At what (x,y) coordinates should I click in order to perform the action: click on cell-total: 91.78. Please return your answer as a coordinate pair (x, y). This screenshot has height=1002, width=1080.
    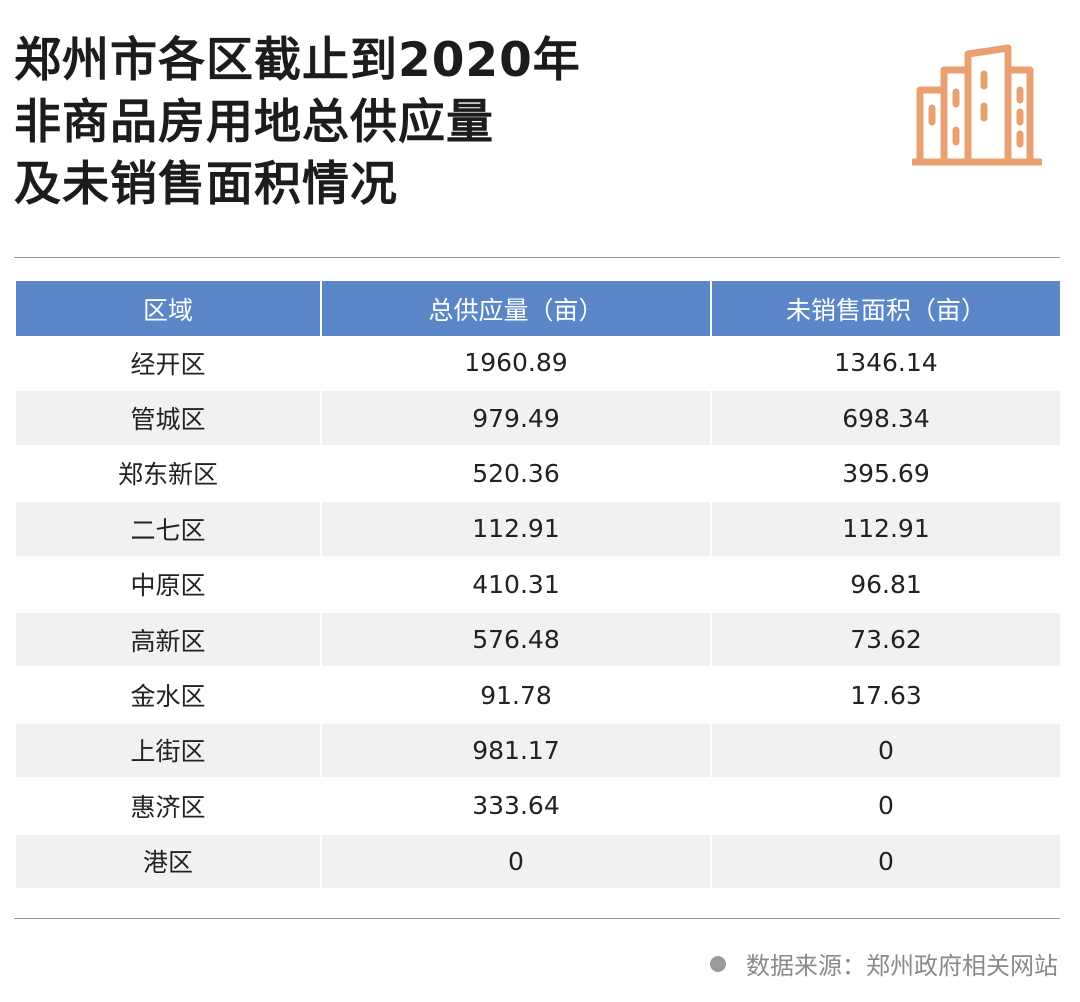
    Looking at the image, I should click on (517, 696).